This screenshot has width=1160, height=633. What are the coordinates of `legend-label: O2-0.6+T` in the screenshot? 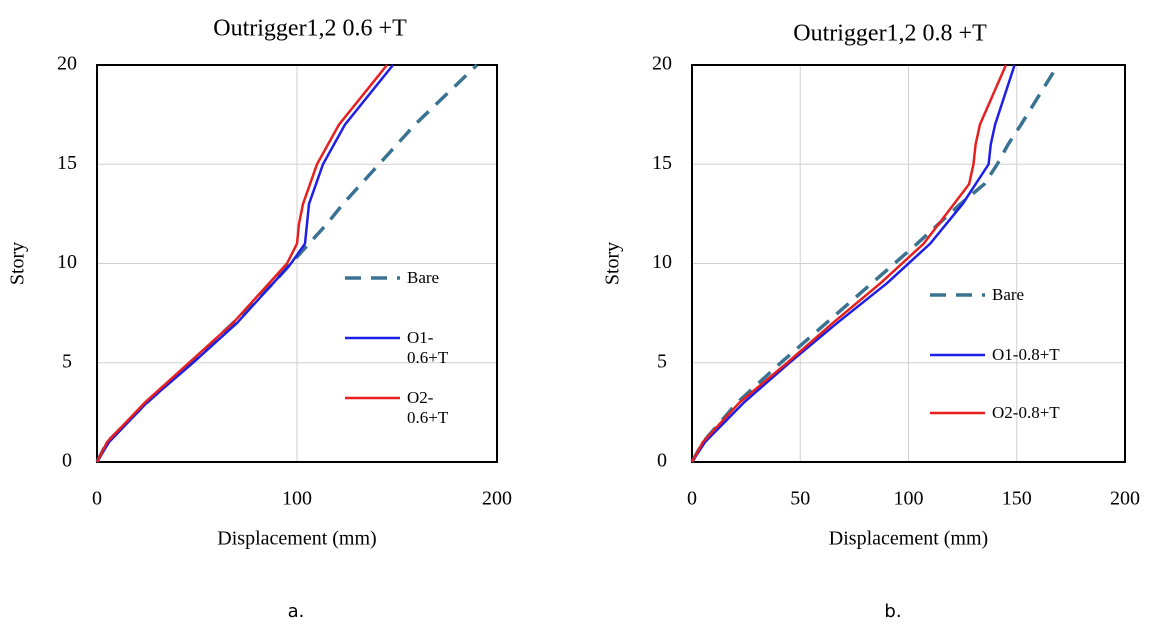 It's located at (428, 407).